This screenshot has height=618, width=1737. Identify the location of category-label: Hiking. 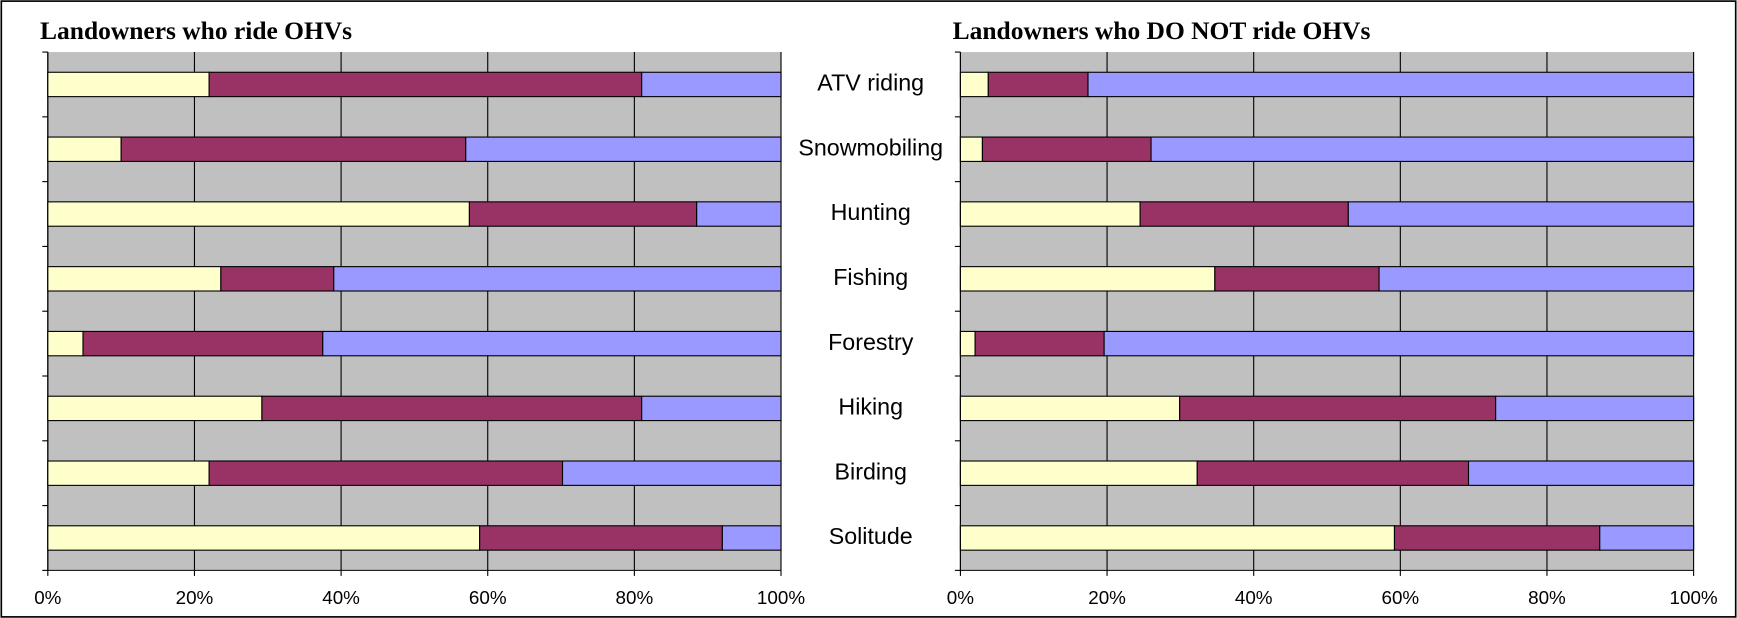
(870, 407).